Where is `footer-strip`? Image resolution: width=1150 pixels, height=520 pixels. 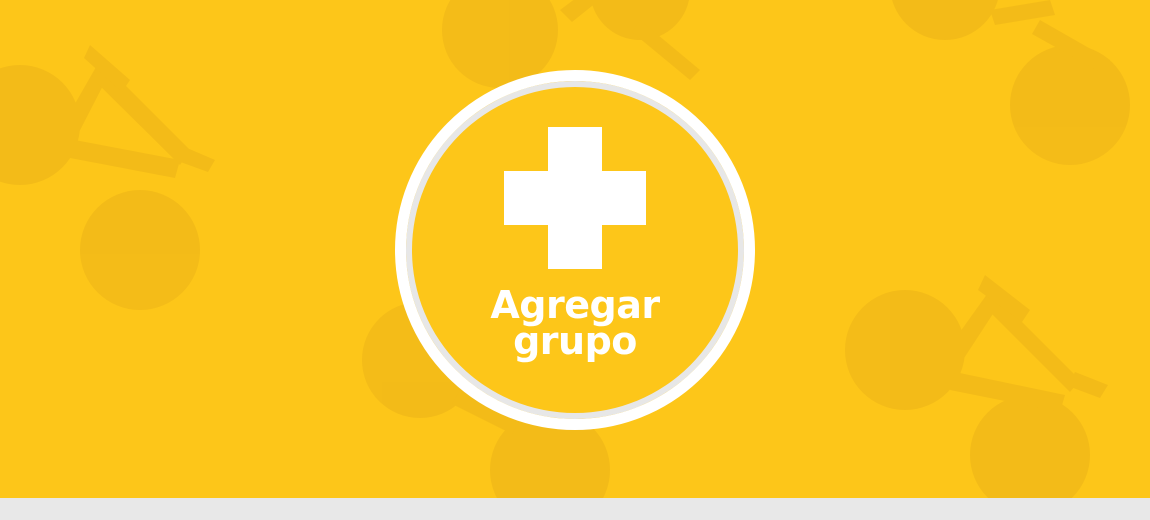 footer-strip is located at coordinates (575, 509).